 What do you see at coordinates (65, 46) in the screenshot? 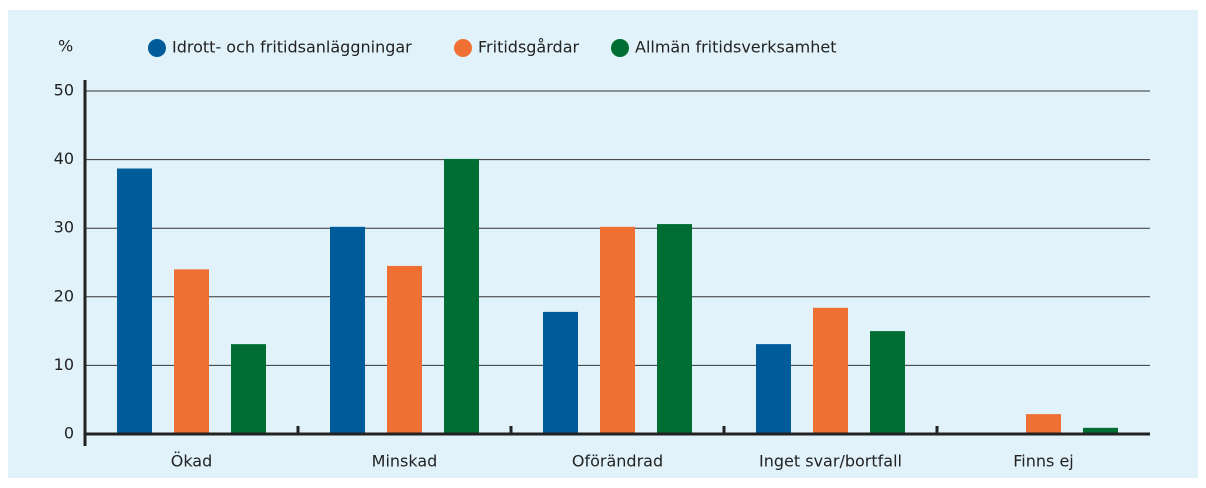
I see `y-axis-label: %` at bounding box center [65, 46].